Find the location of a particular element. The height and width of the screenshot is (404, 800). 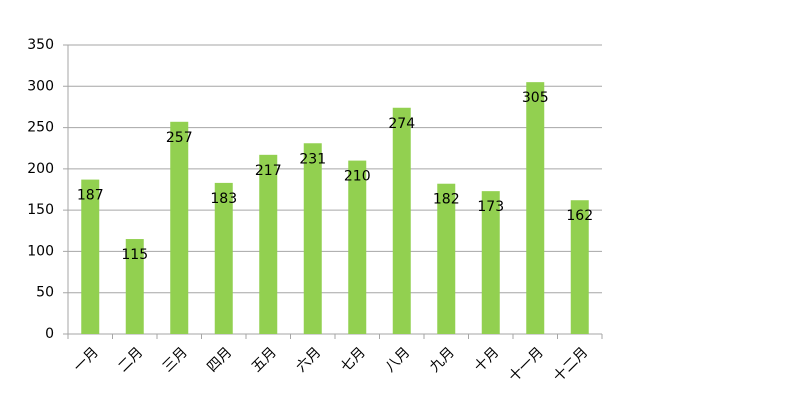

y-tick-label: 300 is located at coordinates (40, 86).